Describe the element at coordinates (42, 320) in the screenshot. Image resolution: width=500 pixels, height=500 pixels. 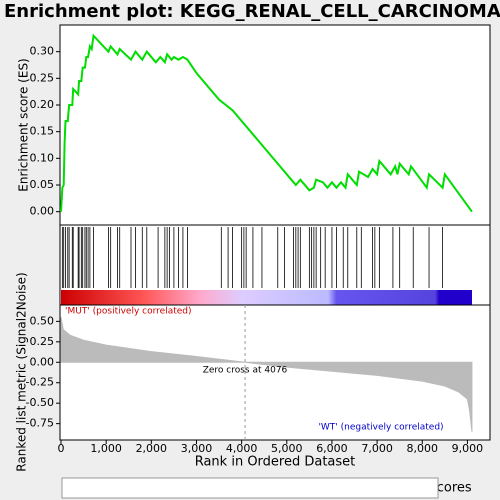
I see `y-tick-label: 0.50` at that location.